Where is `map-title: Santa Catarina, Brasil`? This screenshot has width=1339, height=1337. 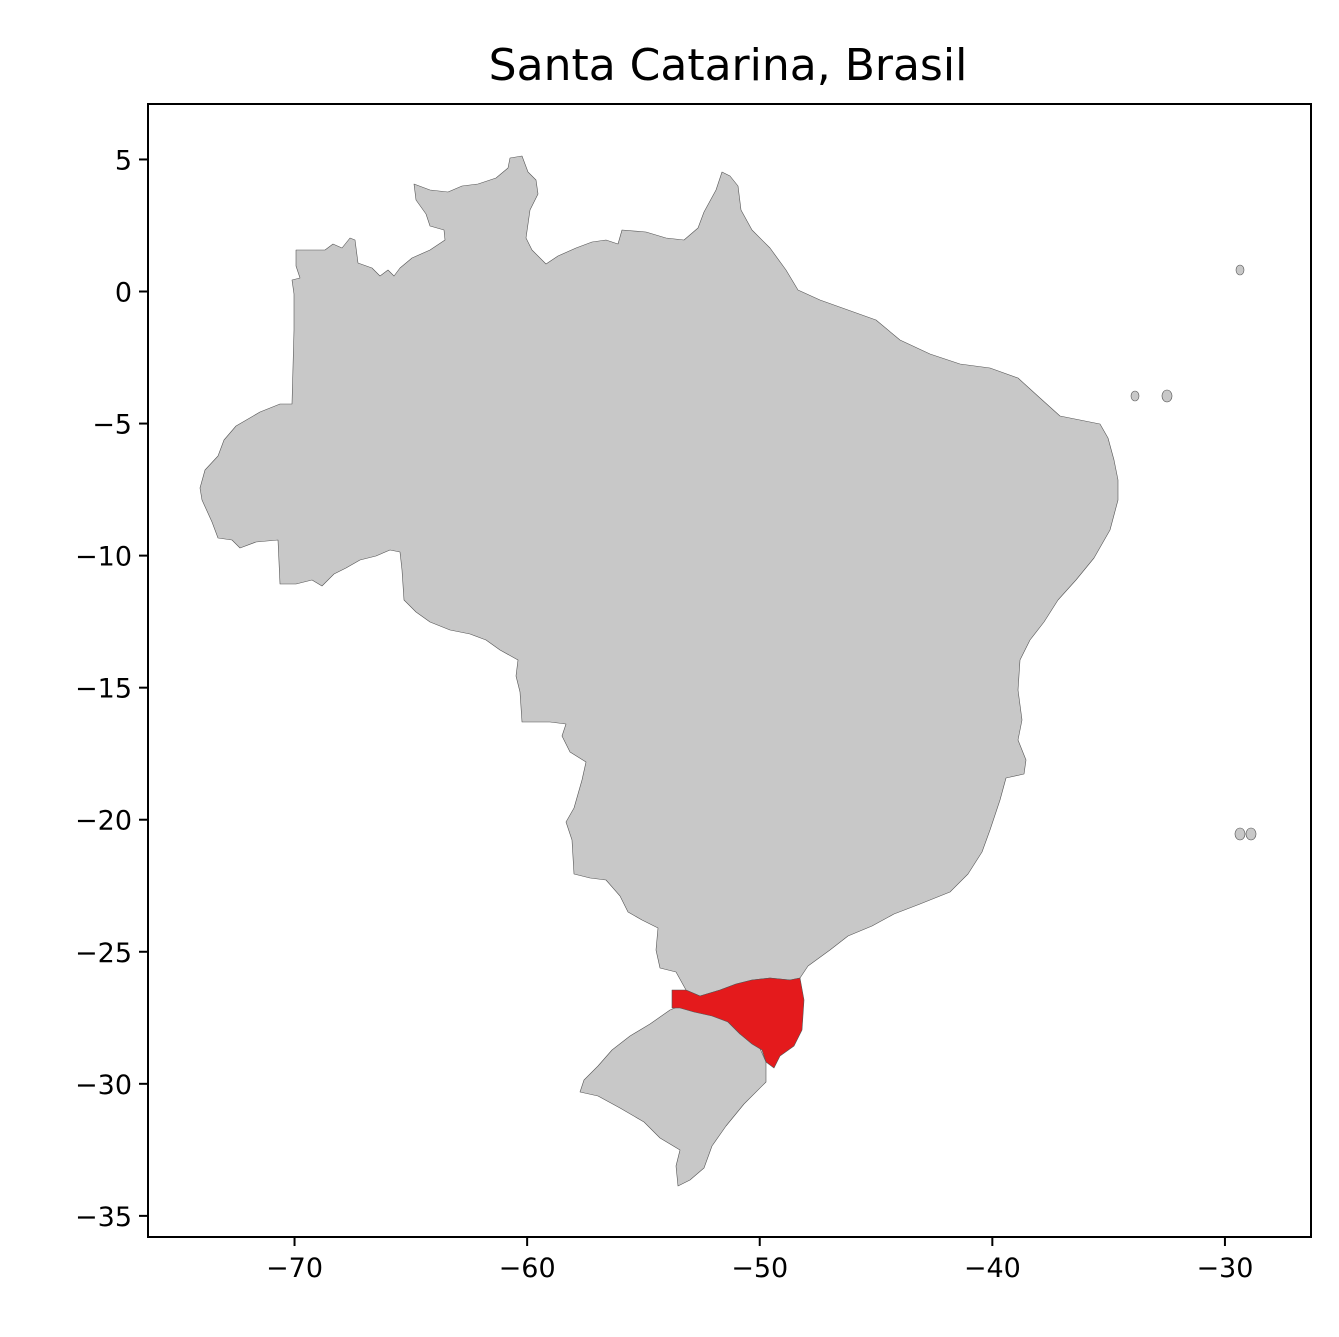
map-title: Santa Catarina, Brasil is located at coordinates (728, 65).